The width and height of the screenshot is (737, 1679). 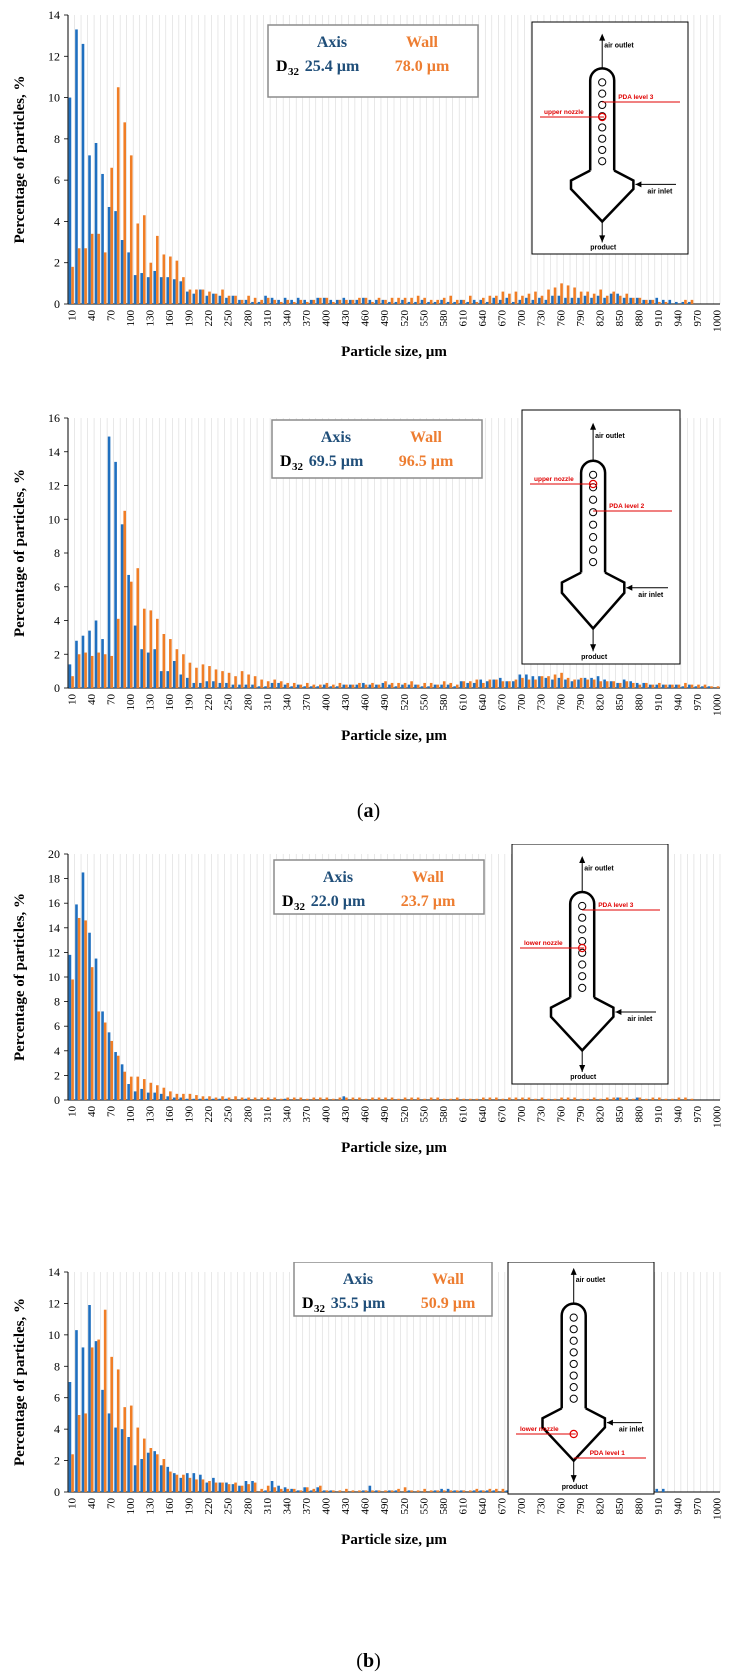 What do you see at coordinates (463, 318) in the screenshot?
I see `x-tick-label: 610` at bounding box center [463, 318].